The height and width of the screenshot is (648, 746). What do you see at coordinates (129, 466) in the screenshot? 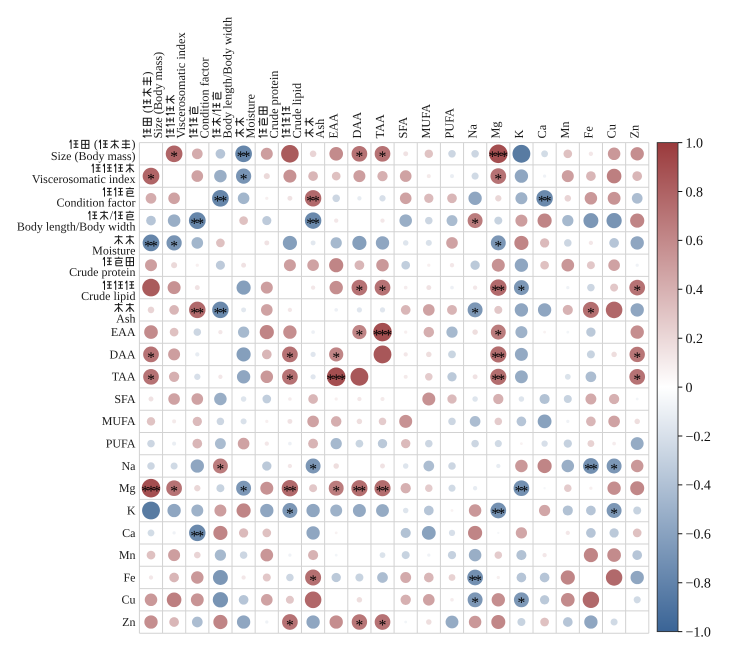
I see `svg-text: Na` at bounding box center [129, 466].